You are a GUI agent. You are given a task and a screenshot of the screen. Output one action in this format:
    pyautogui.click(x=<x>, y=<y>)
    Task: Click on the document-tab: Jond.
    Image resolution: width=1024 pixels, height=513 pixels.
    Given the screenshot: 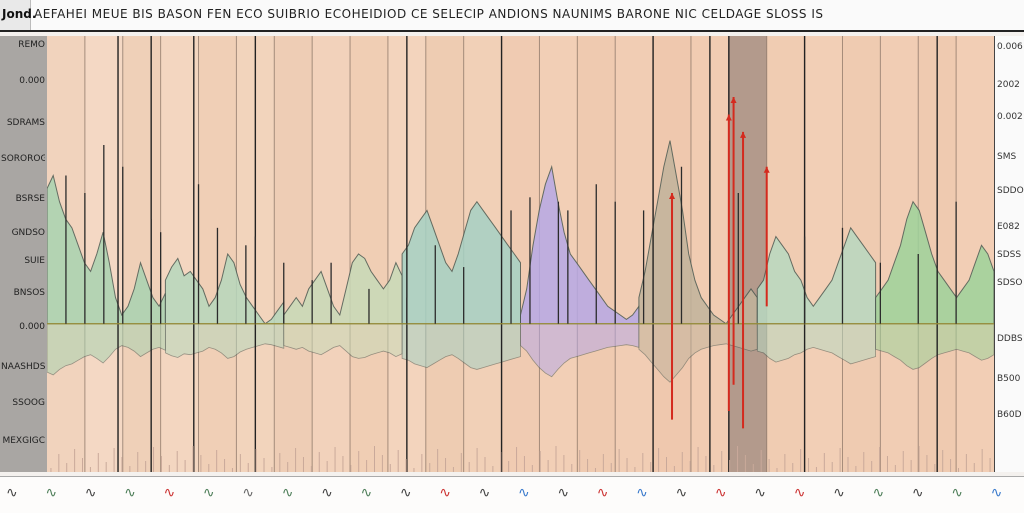 What is the action you would take?
    pyautogui.click(x=18, y=15)
    